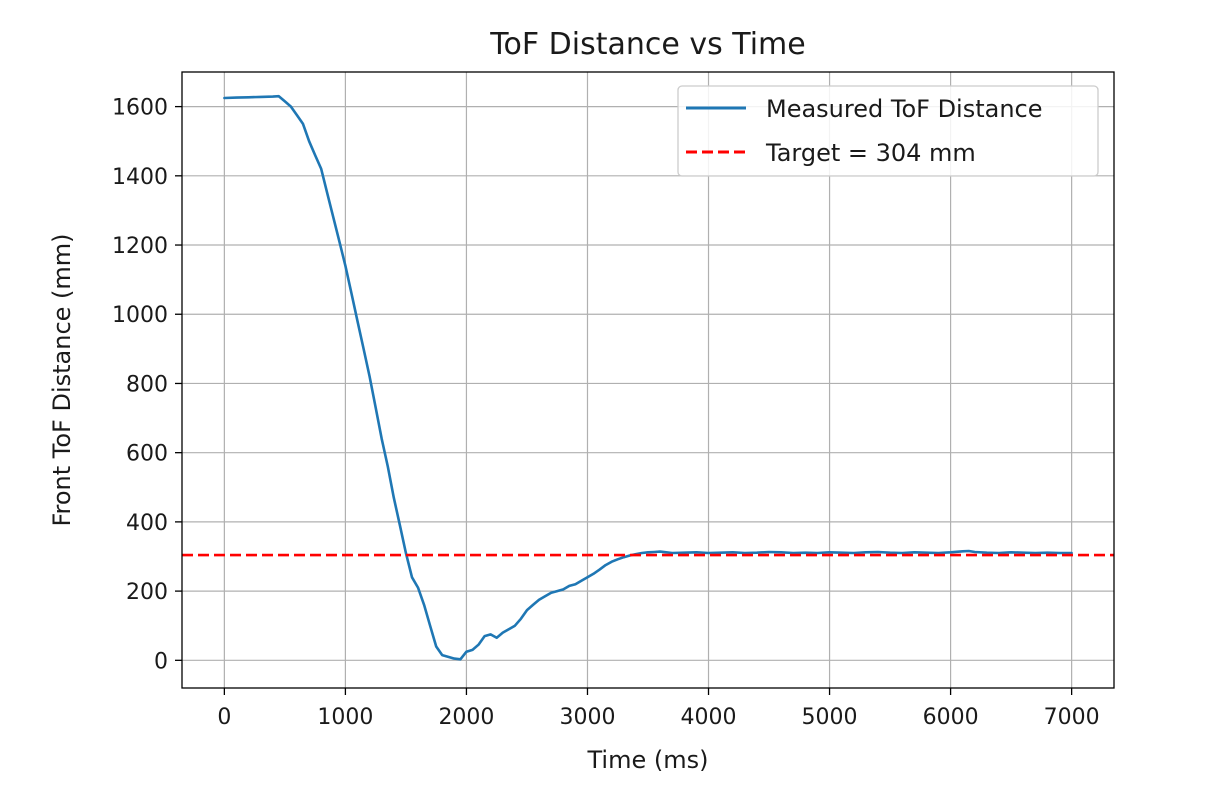  I want to click on x-axis-label: Time (ms), so click(648, 760).